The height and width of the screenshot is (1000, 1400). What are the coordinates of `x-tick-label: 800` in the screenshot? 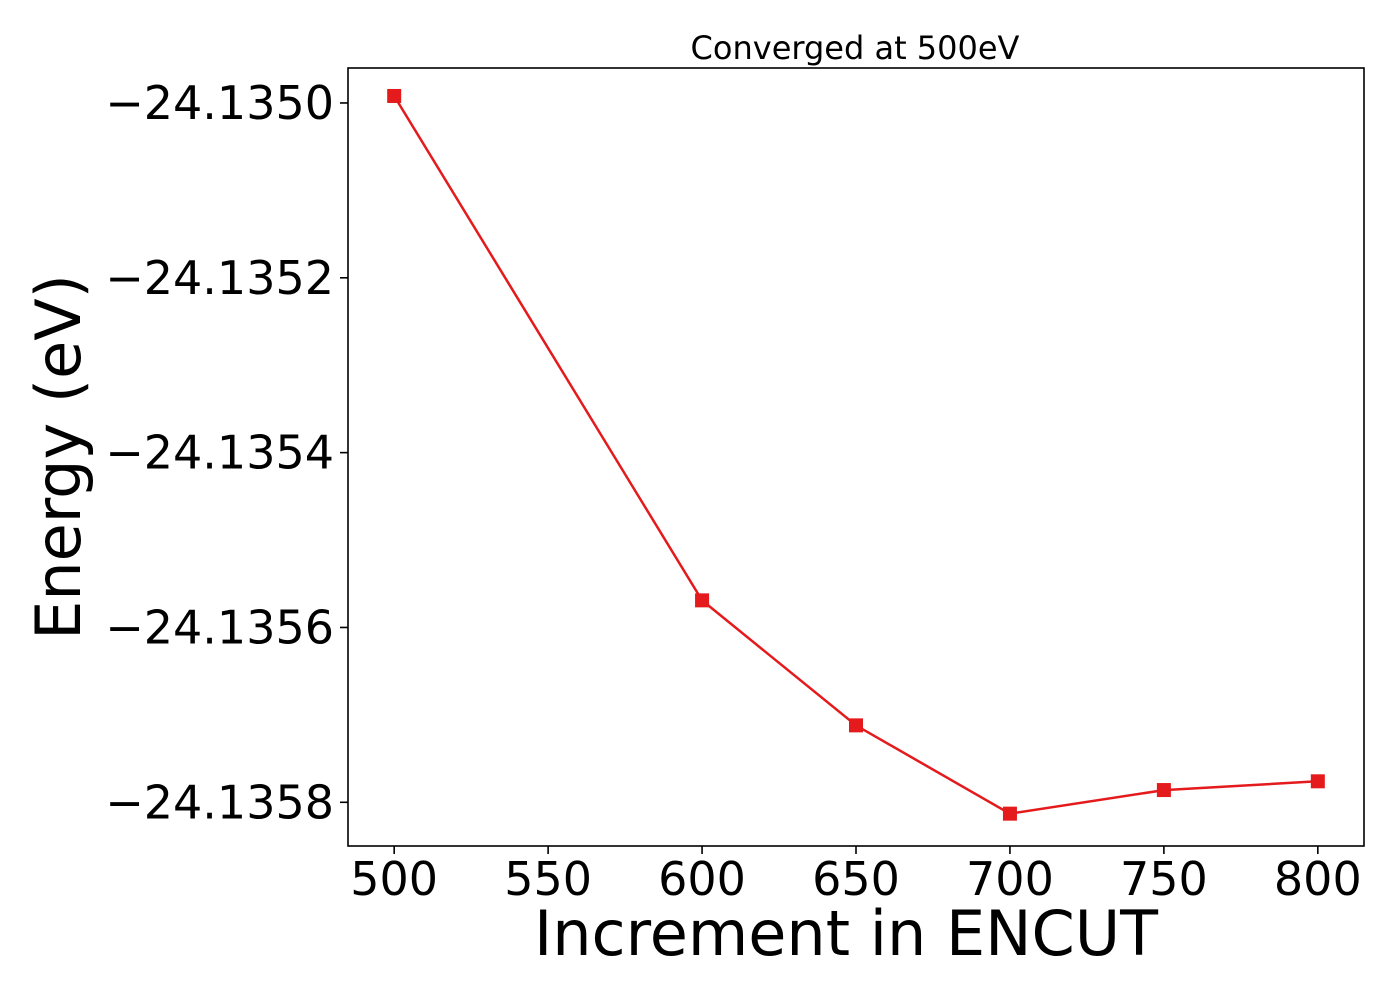 It's located at (1318, 879).